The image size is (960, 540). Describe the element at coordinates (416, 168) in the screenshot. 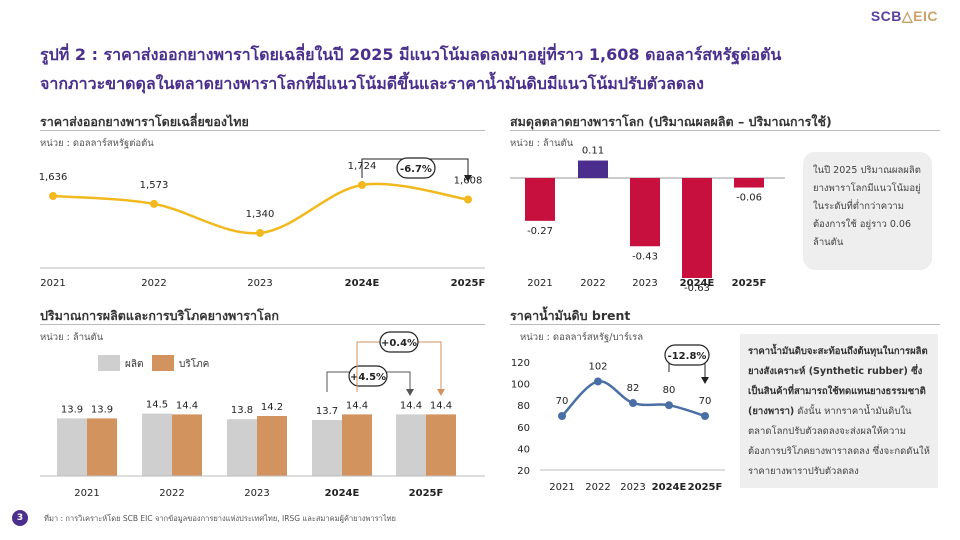

I see `chart1-annotation-box` at that location.